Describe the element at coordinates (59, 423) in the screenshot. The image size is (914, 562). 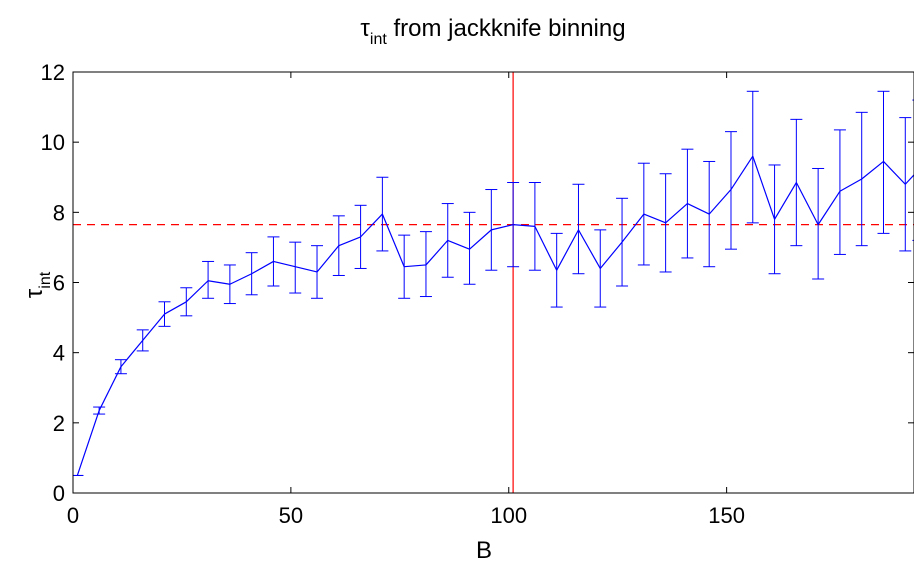
I see `y-tick-label: 2` at that location.